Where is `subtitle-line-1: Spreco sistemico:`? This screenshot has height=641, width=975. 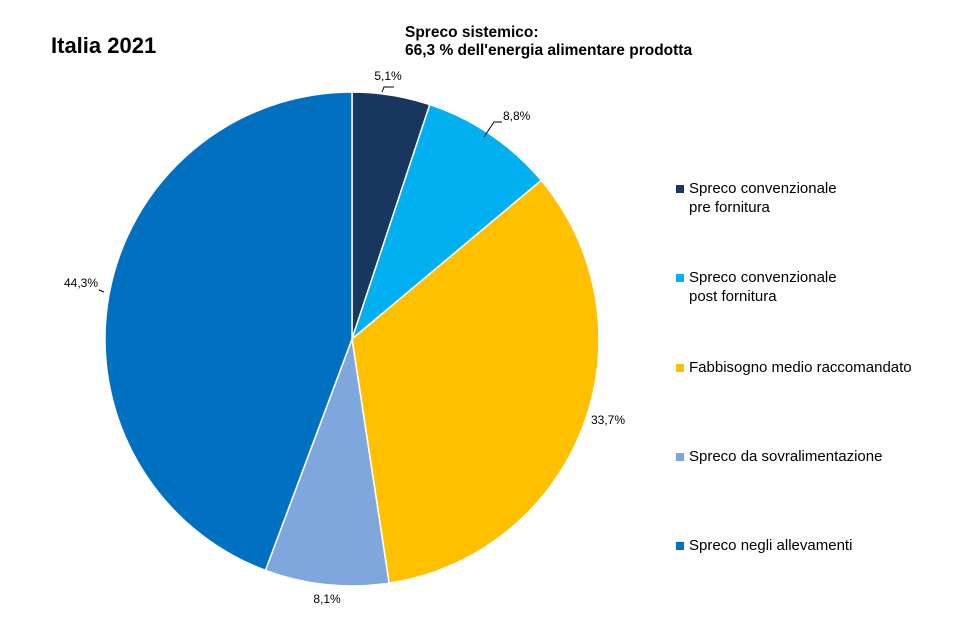
subtitle-line-1: Spreco sistemico: is located at coordinates (472, 32).